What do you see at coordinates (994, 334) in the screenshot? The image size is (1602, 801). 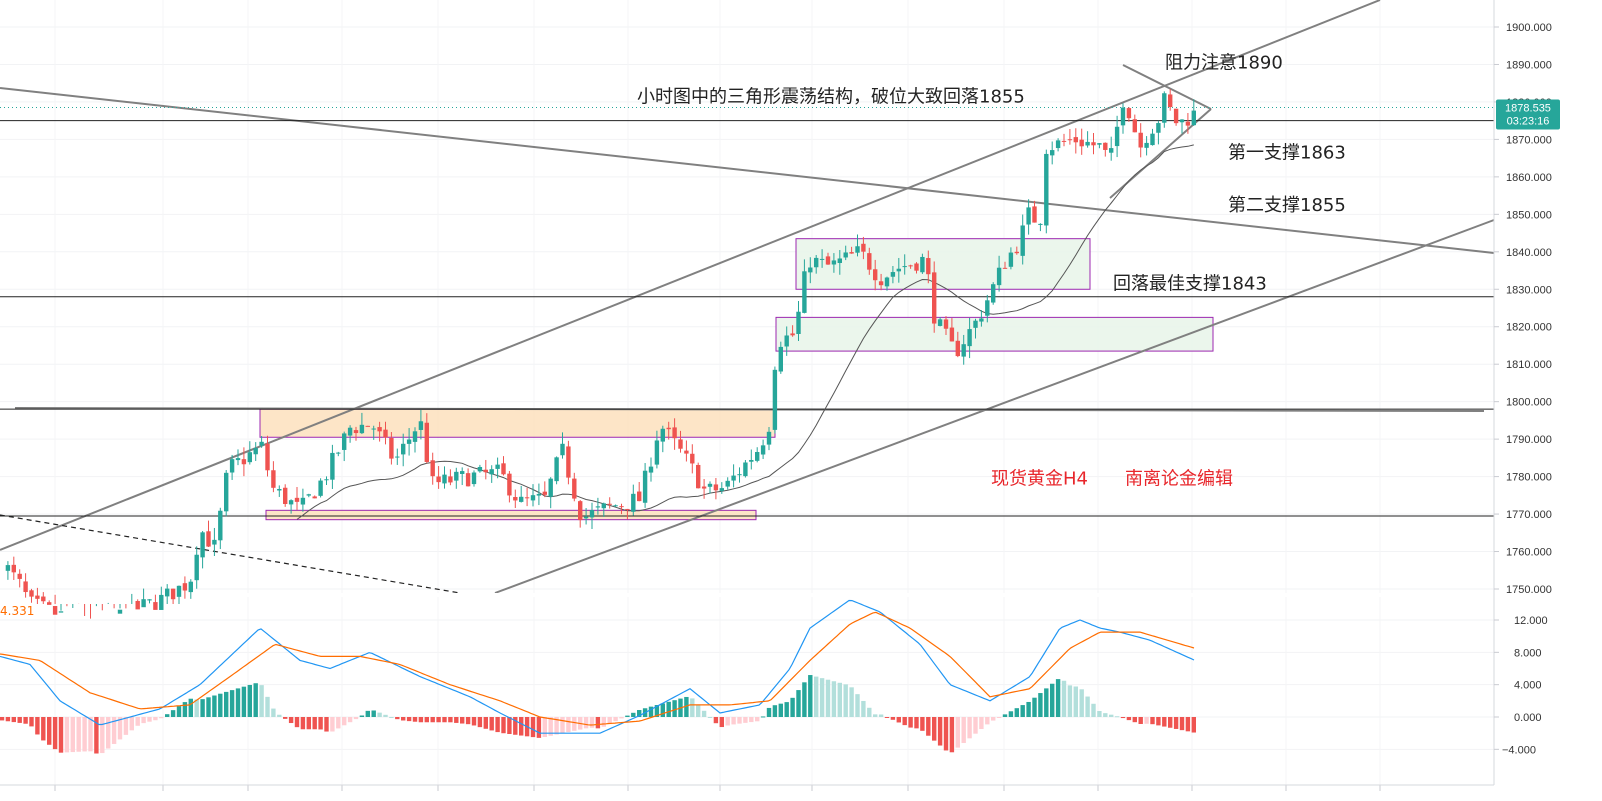 I see `lower-consolidation-zone` at bounding box center [994, 334].